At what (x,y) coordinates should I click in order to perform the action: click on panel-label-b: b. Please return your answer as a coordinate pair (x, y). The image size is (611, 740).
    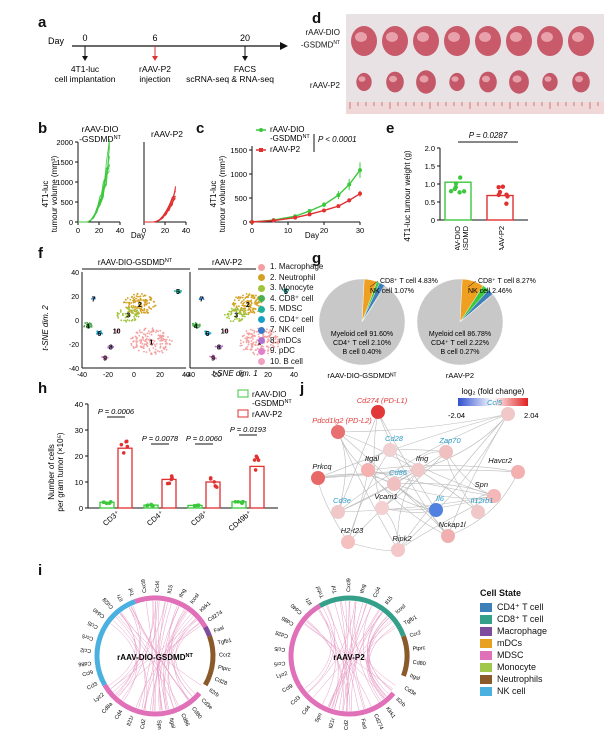
    Looking at the image, I should click on (43, 128).